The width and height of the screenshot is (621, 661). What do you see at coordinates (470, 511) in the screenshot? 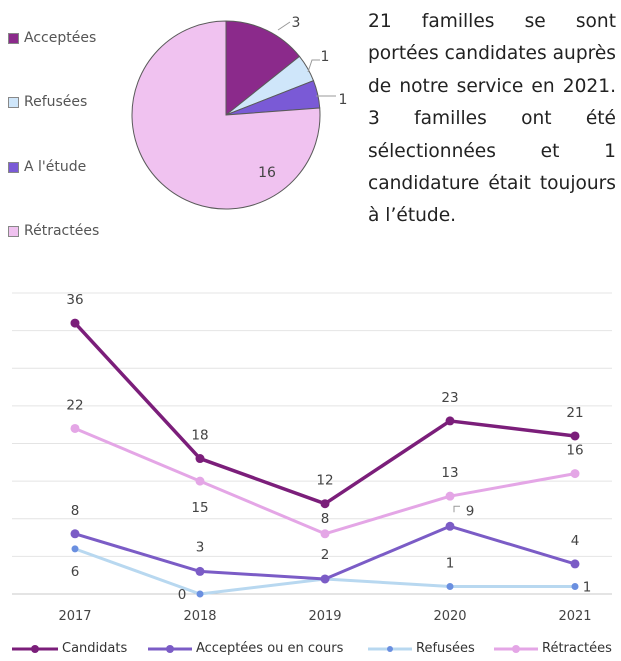
I see `data-label: 9` at bounding box center [470, 511].